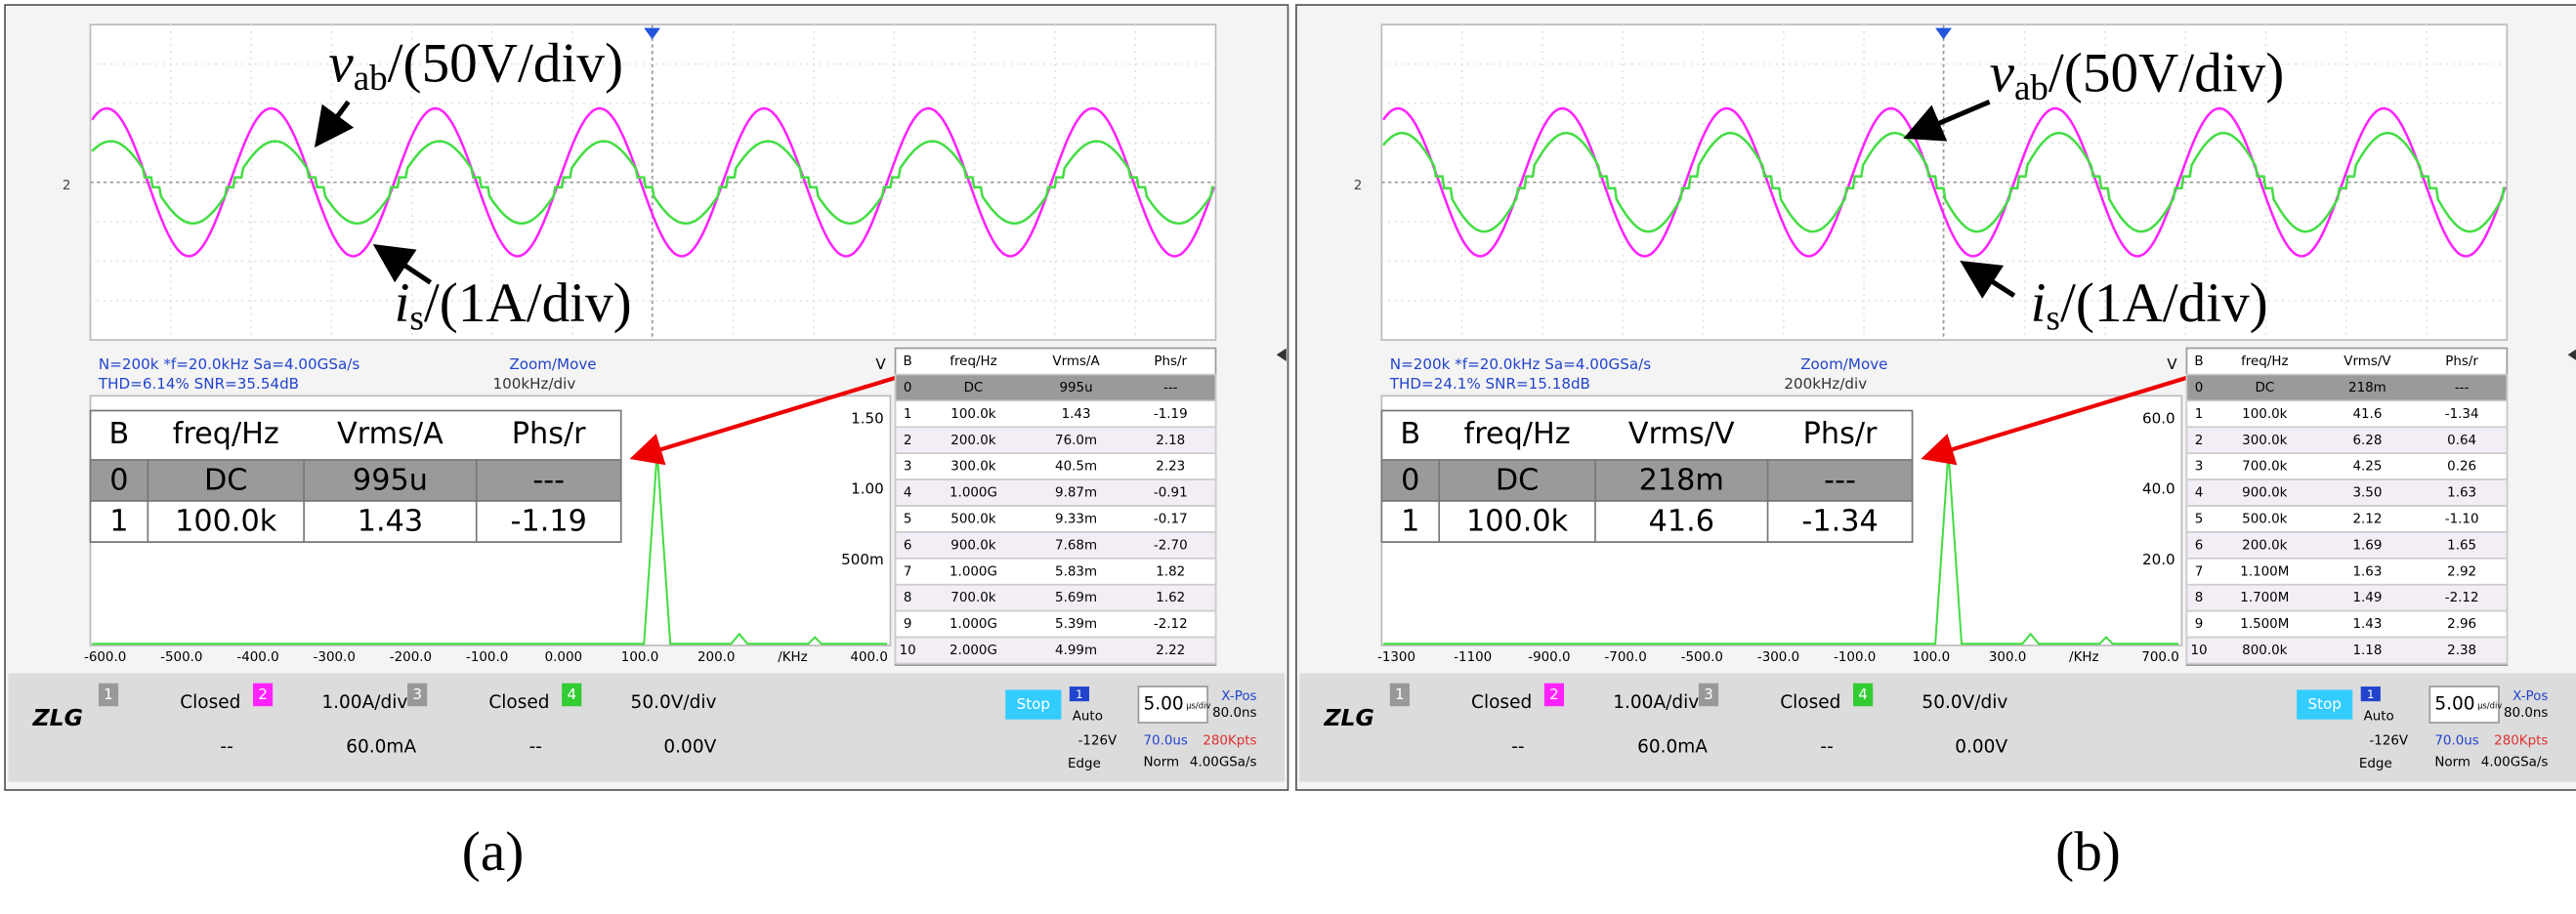 The image size is (2576, 914). What do you see at coordinates (1549, 657) in the screenshot?
I see `fft-x-label: -900.0` at bounding box center [1549, 657].